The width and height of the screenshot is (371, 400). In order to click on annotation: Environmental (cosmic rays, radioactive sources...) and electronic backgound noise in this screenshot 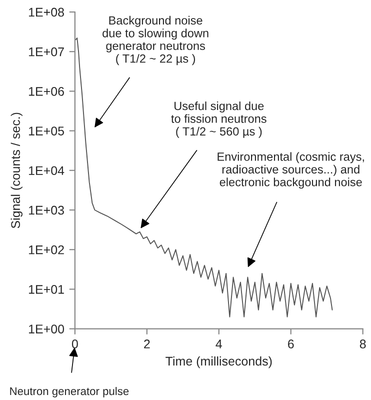, I will do `click(291, 170)`.